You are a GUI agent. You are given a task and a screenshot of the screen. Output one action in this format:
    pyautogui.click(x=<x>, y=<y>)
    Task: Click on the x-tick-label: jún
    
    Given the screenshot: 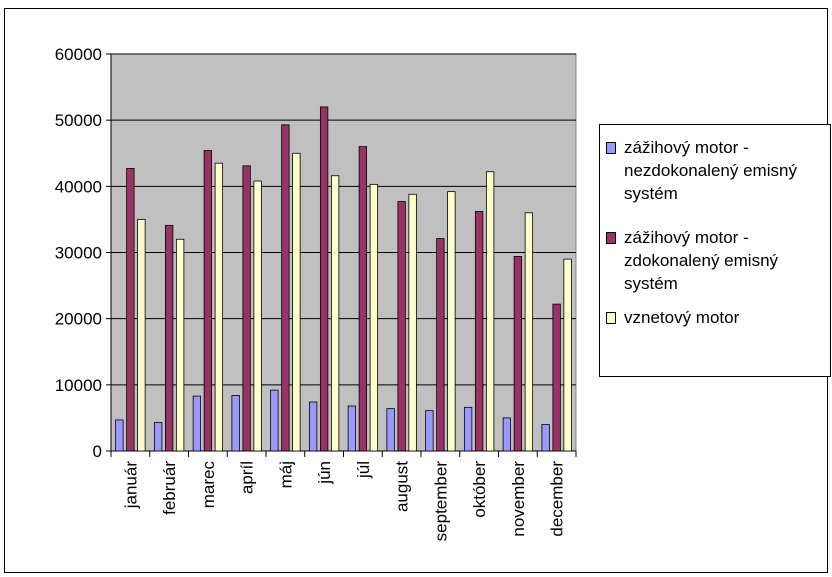 What is the action you would take?
    pyautogui.click(x=324, y=473)
    